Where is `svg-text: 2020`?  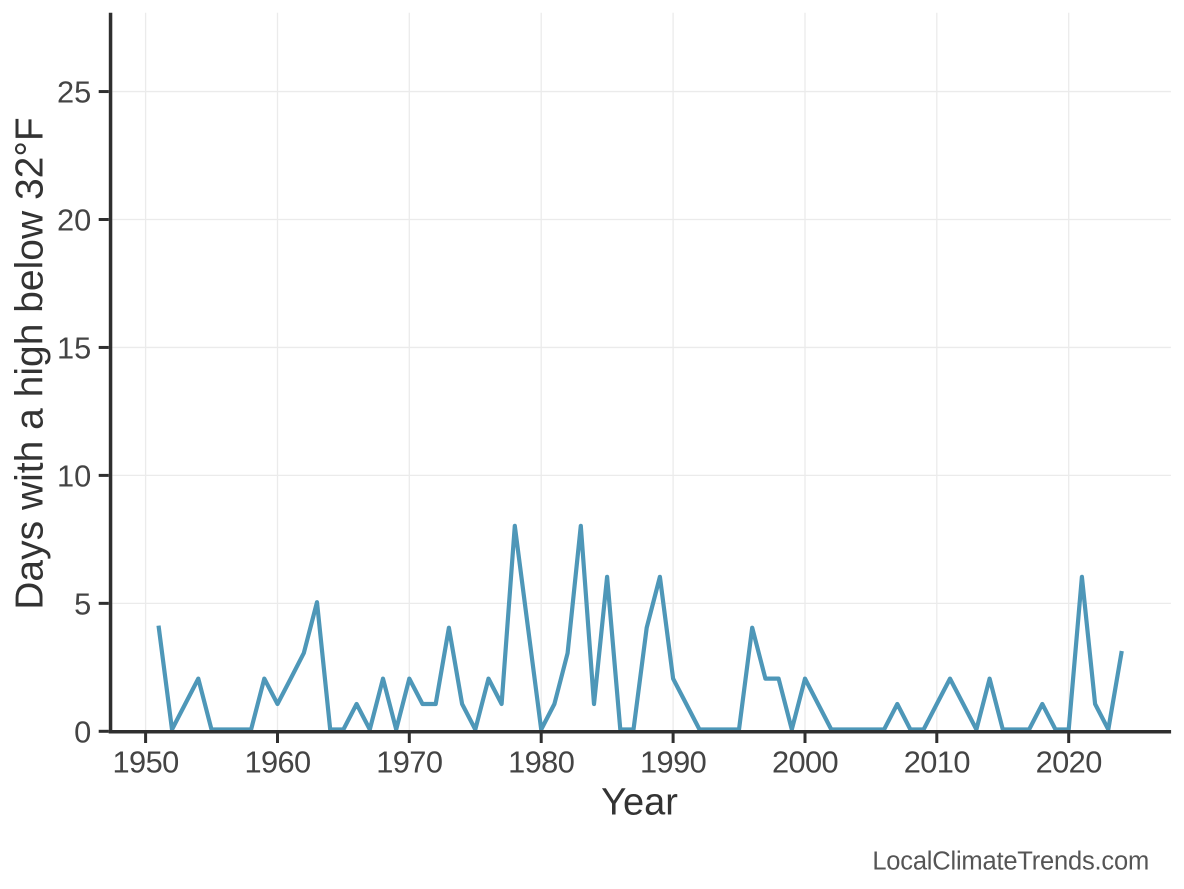
svg-text: 2020 is located at coordinates (1069, 762).